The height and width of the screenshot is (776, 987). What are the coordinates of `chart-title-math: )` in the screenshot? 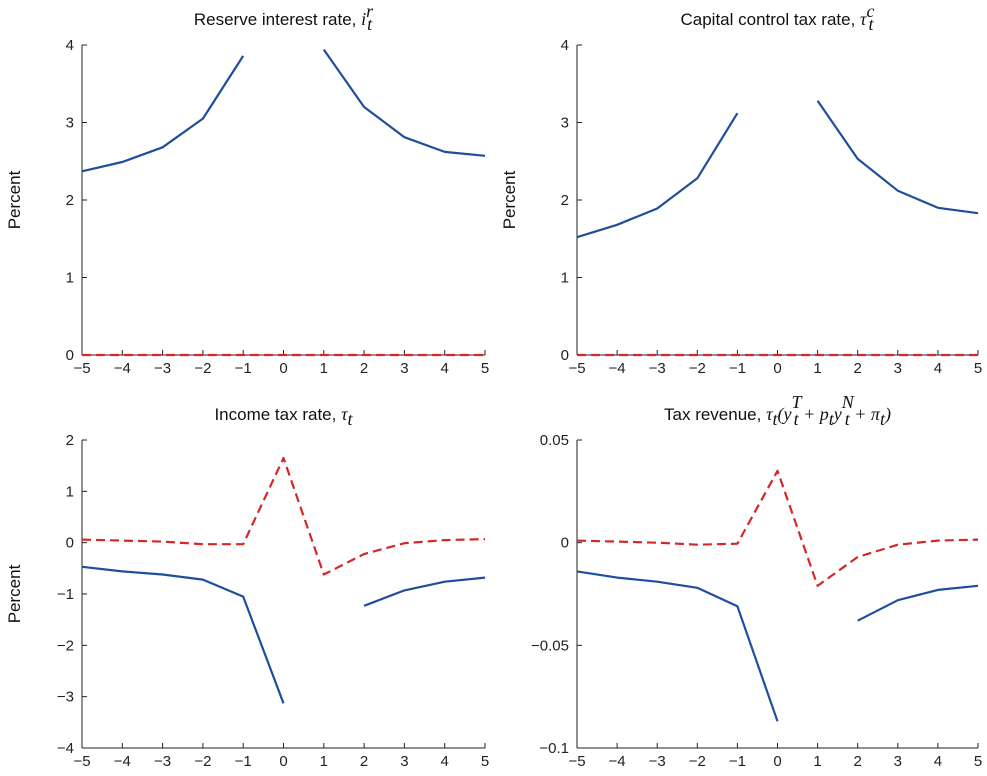 It's located at (887, 414).